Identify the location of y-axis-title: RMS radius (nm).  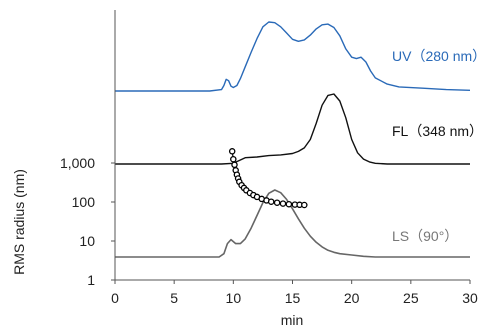
(19, 222).